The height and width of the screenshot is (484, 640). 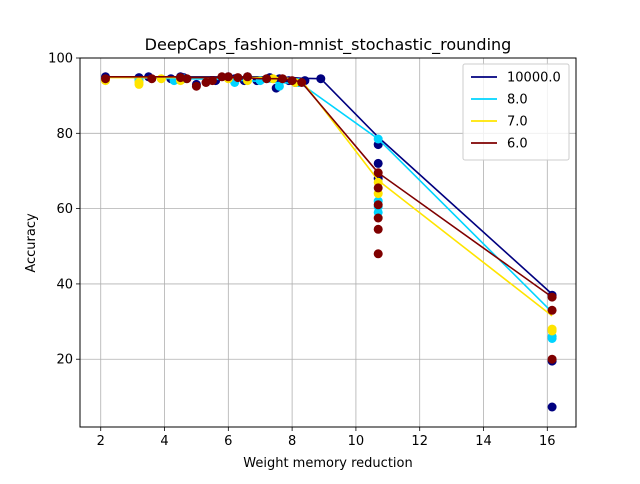 I want to click on legend-label-4: 6.0, so click(x=517, y=144).